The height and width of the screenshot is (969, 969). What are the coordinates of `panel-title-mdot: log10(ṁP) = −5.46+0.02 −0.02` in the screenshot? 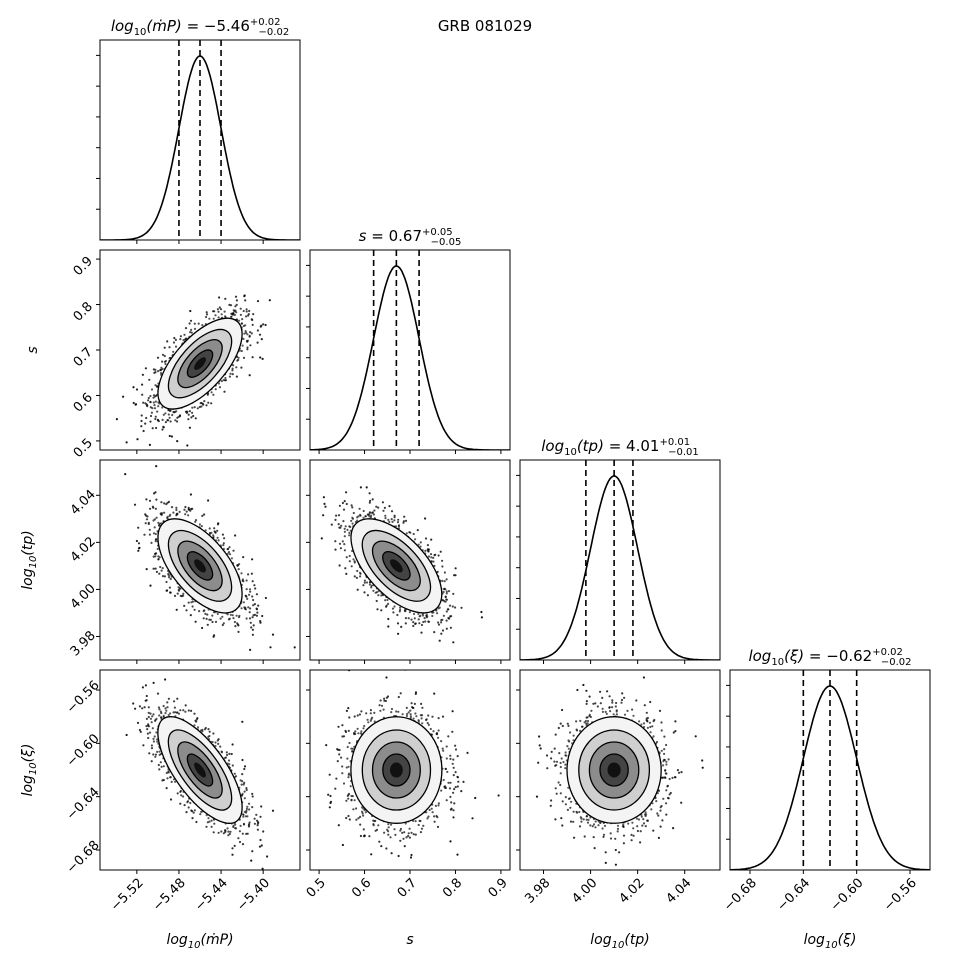 It's located at (200, 27).